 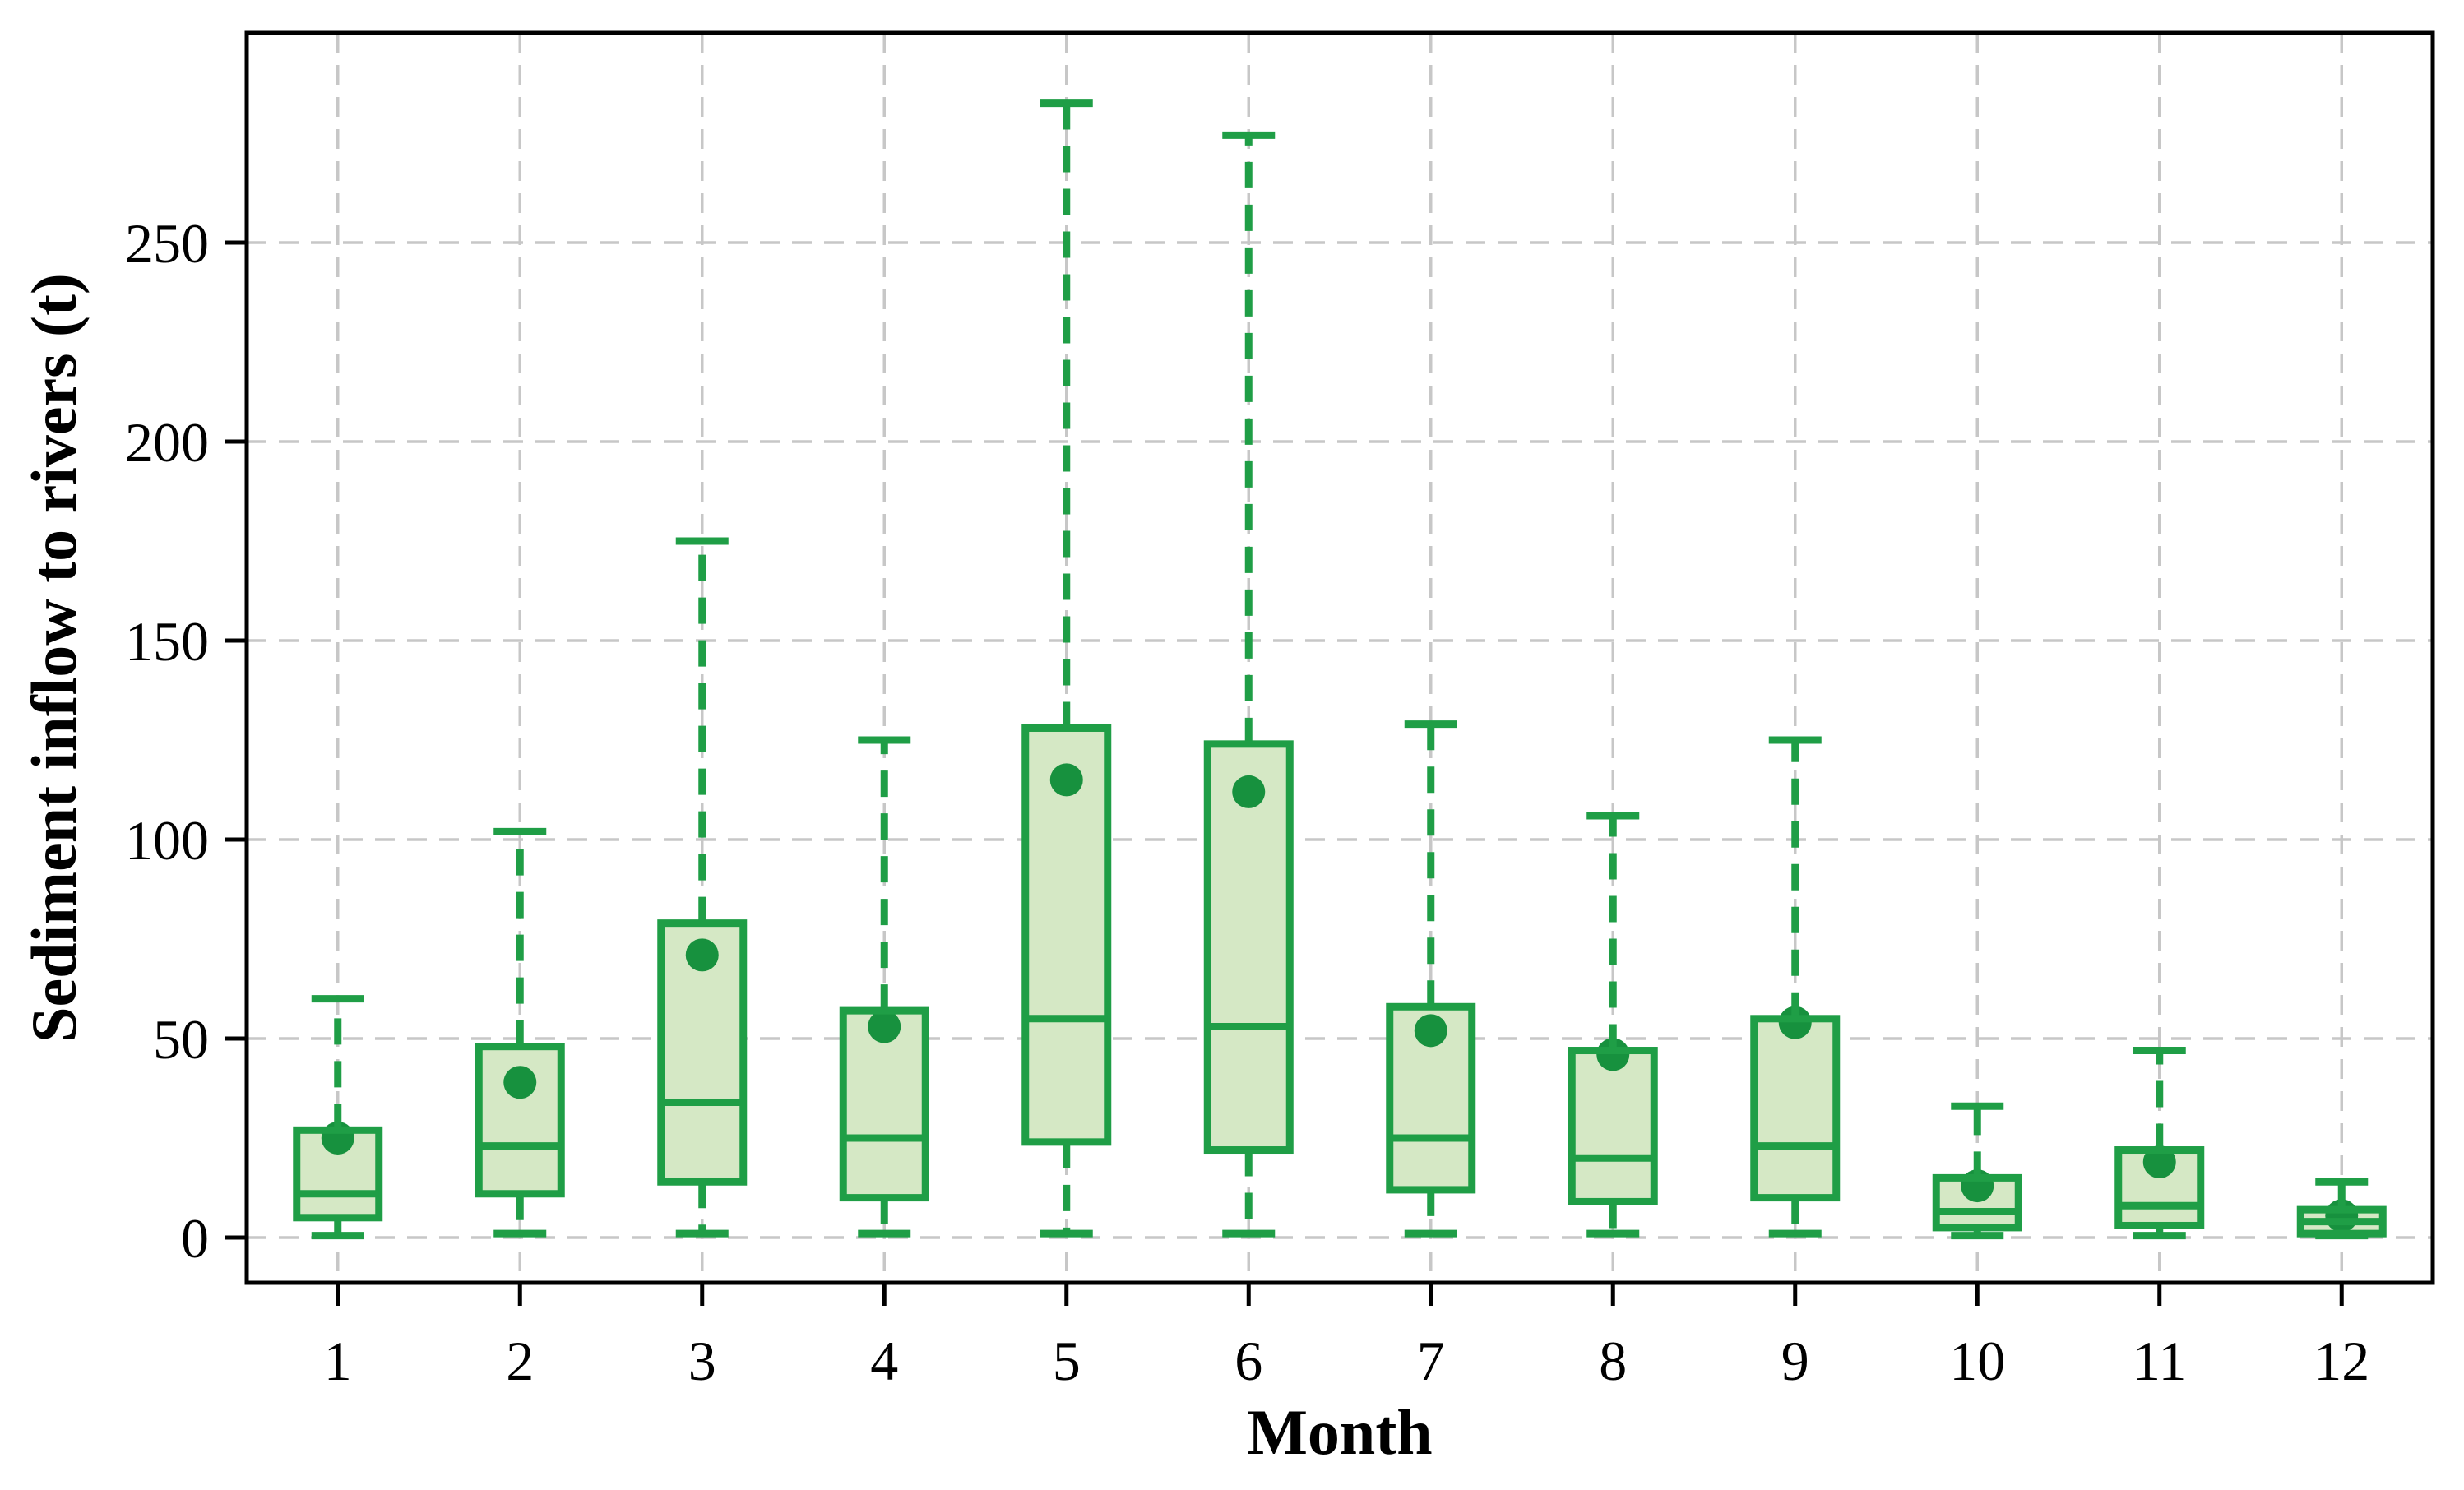 What do you see at coordinates (195, 1238) in the screenshot?
I see `y-tick-label-0: 0` at bounding box center [195, 1238].